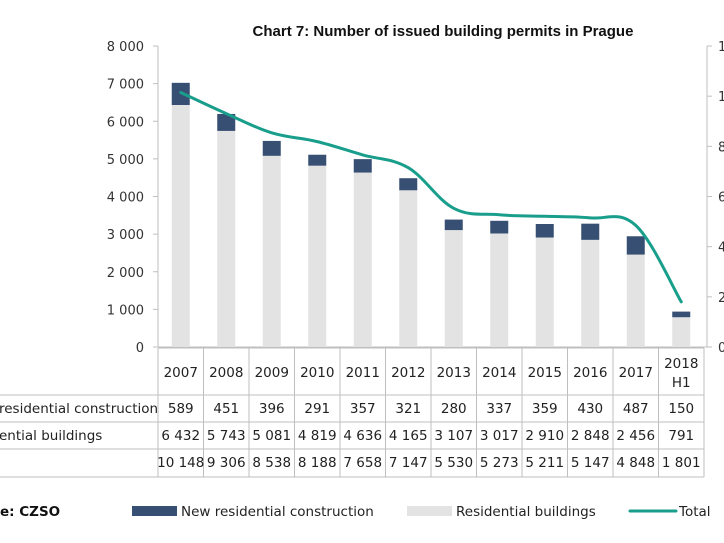 The width and height of the screenshot is (724, 543). What do you see at coordinates (317, 409) in the screenshot?
I see `table-cell: 291` at bounding box center [317, 409].